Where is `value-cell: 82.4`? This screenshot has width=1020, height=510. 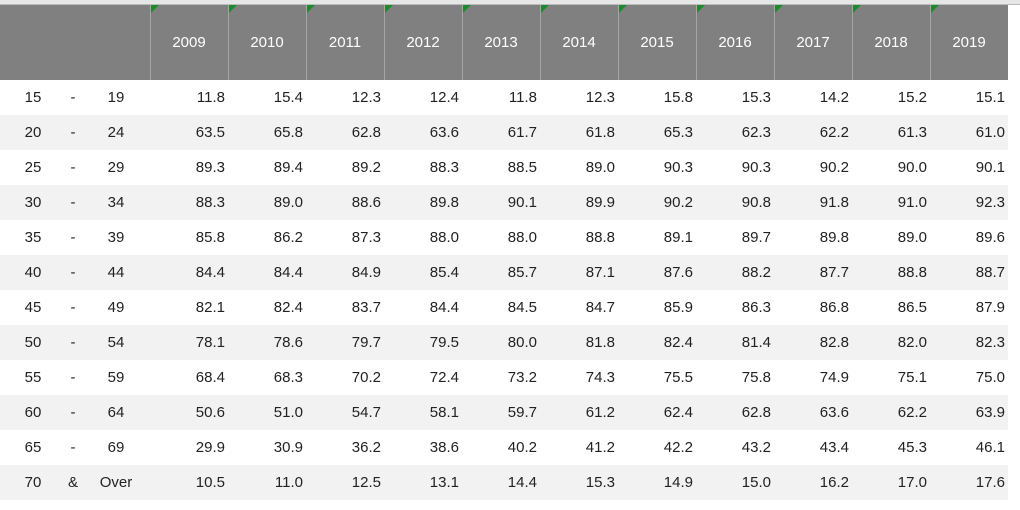
value-cell: 82.4 is located at coordinates (678, 342).